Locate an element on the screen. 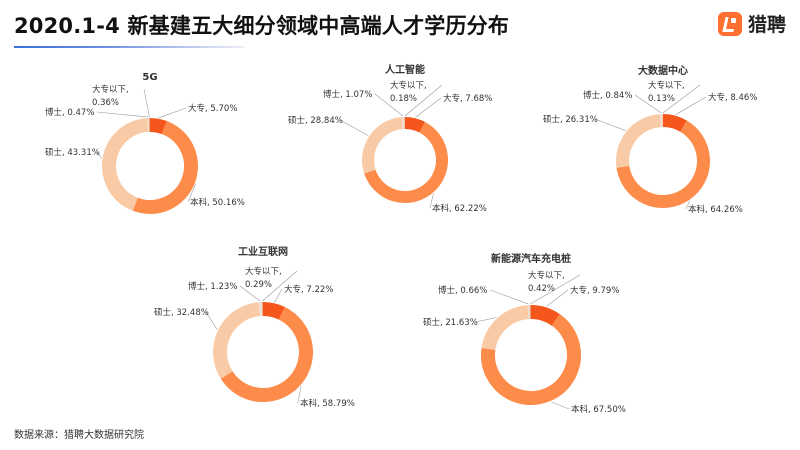  slice-label: 博士, 1.23% is located at coordinates (212, 286).